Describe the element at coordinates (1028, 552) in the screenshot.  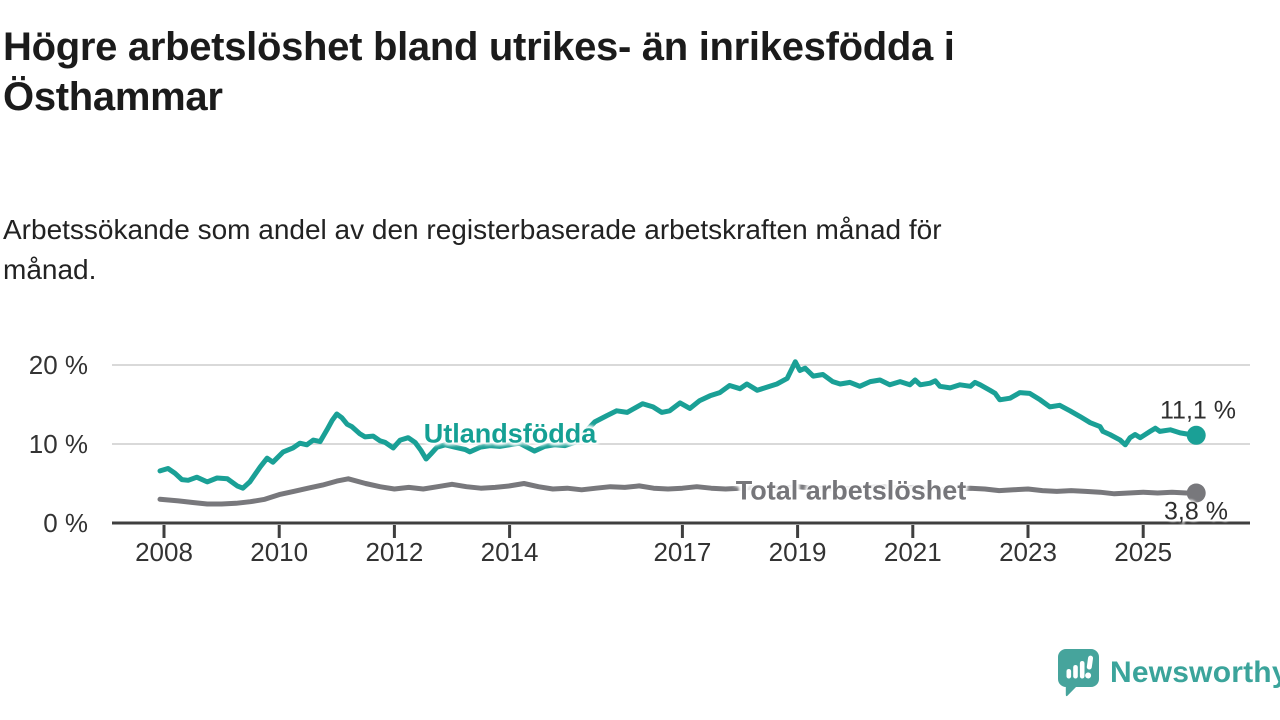
I see `x-axis-tick-label: 2023` at that location.